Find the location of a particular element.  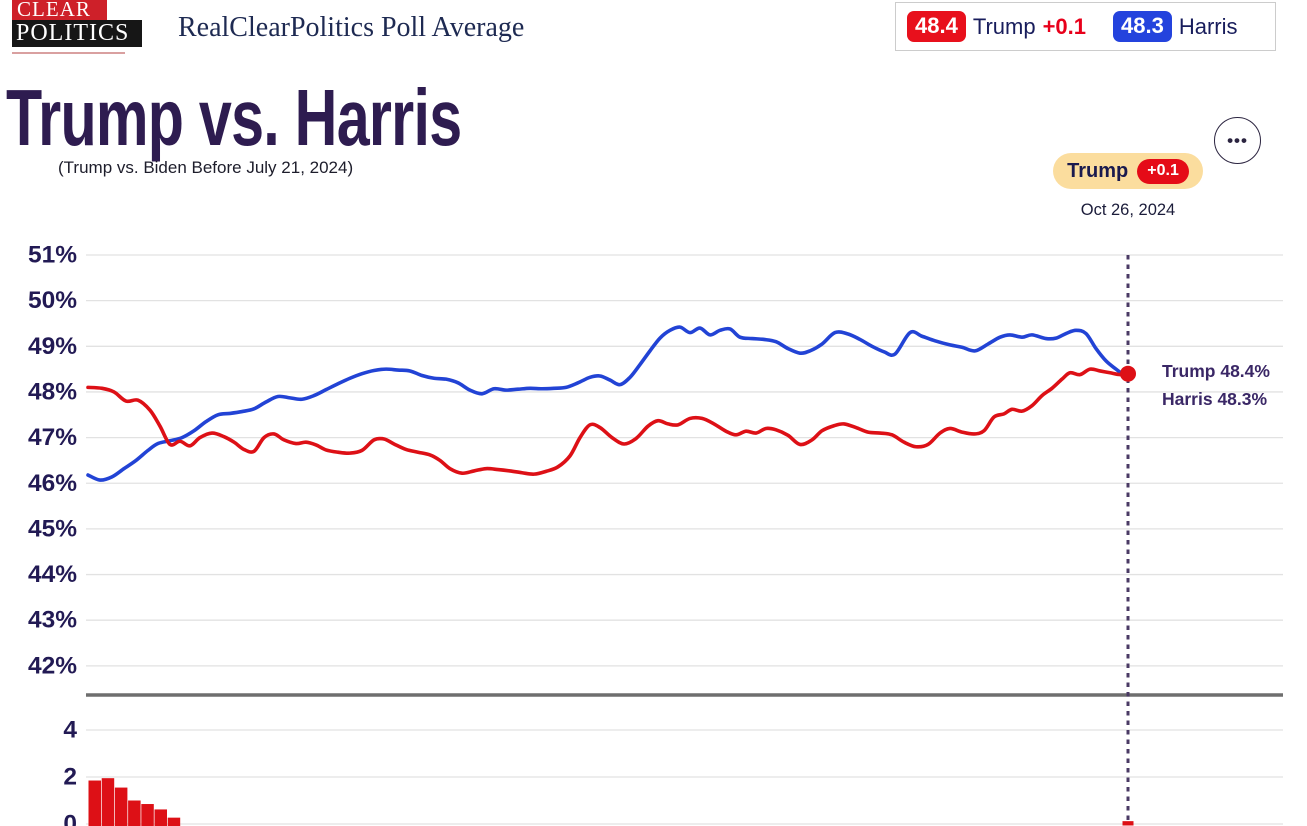

leader-badge: Trump +0.1 is located at coordinates (1128, 171).